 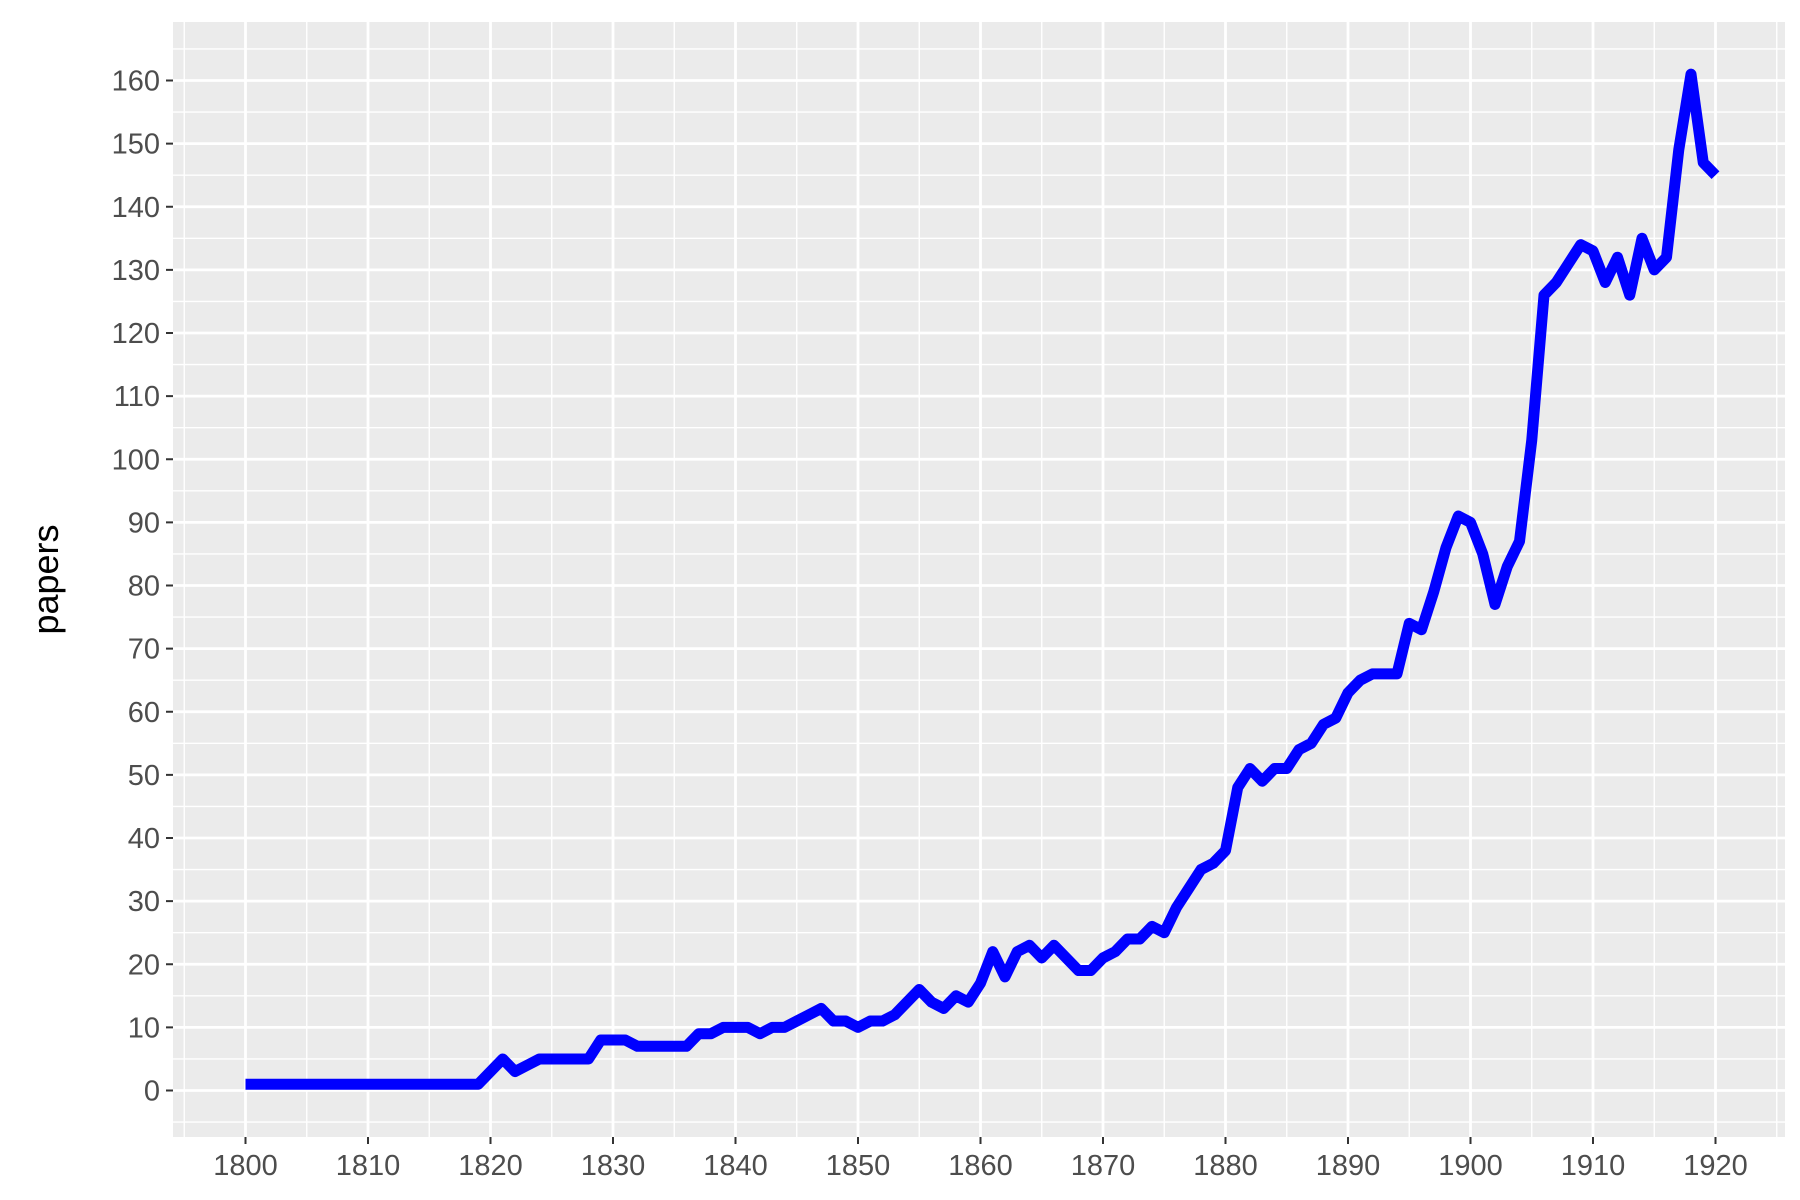 I want to click on x-tick-label: 1870, so click(x=1103, y=1166).